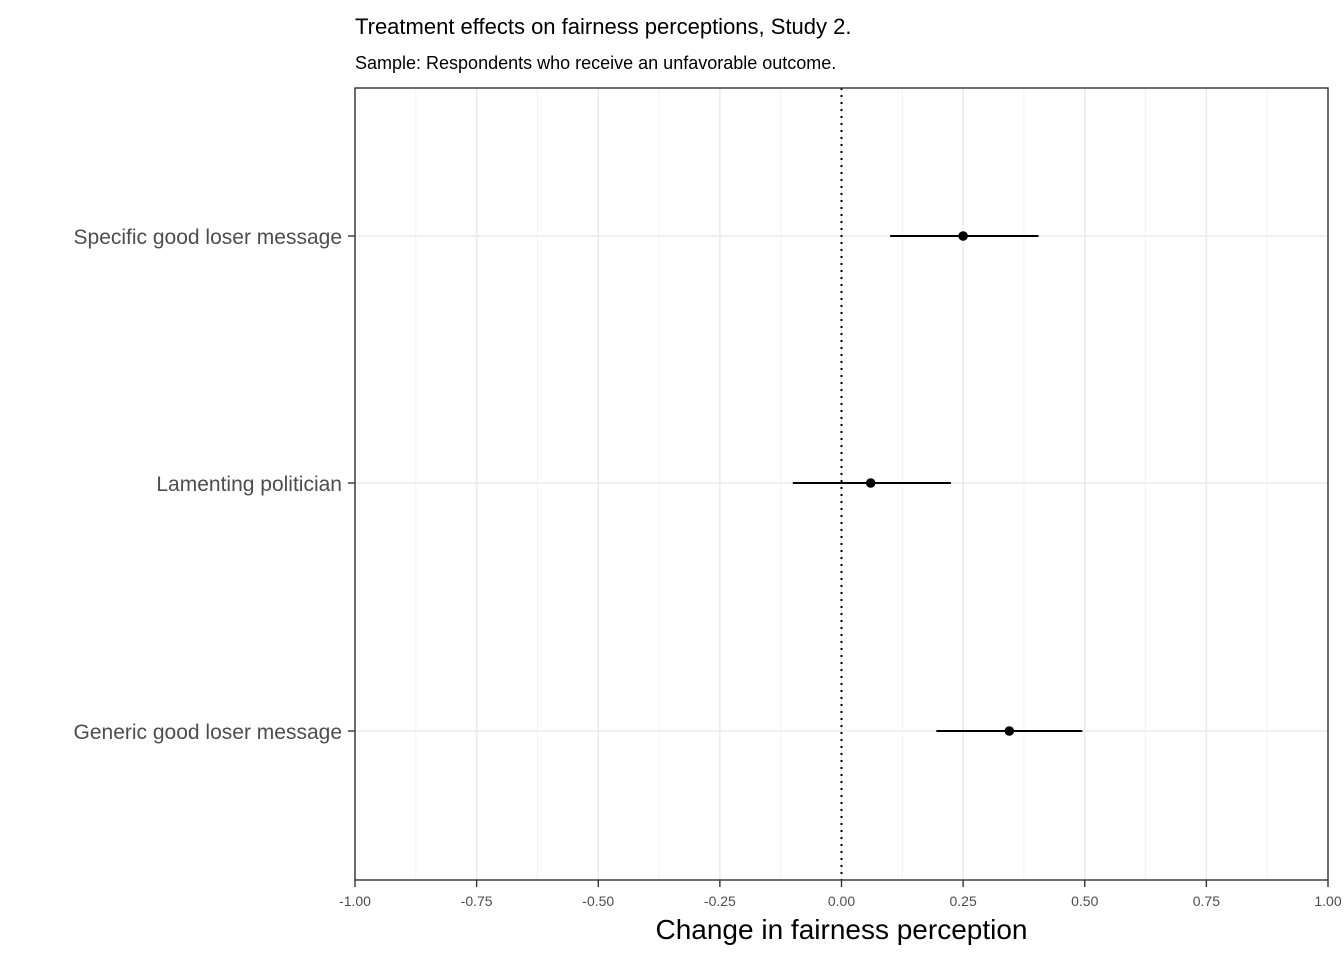 This screenshot has width=1344, height=960. What do you see at coordinates (249, 484) in the screenshot?
I see `y-tick-label: Lamenting politician` at bounding box center [249, 484].